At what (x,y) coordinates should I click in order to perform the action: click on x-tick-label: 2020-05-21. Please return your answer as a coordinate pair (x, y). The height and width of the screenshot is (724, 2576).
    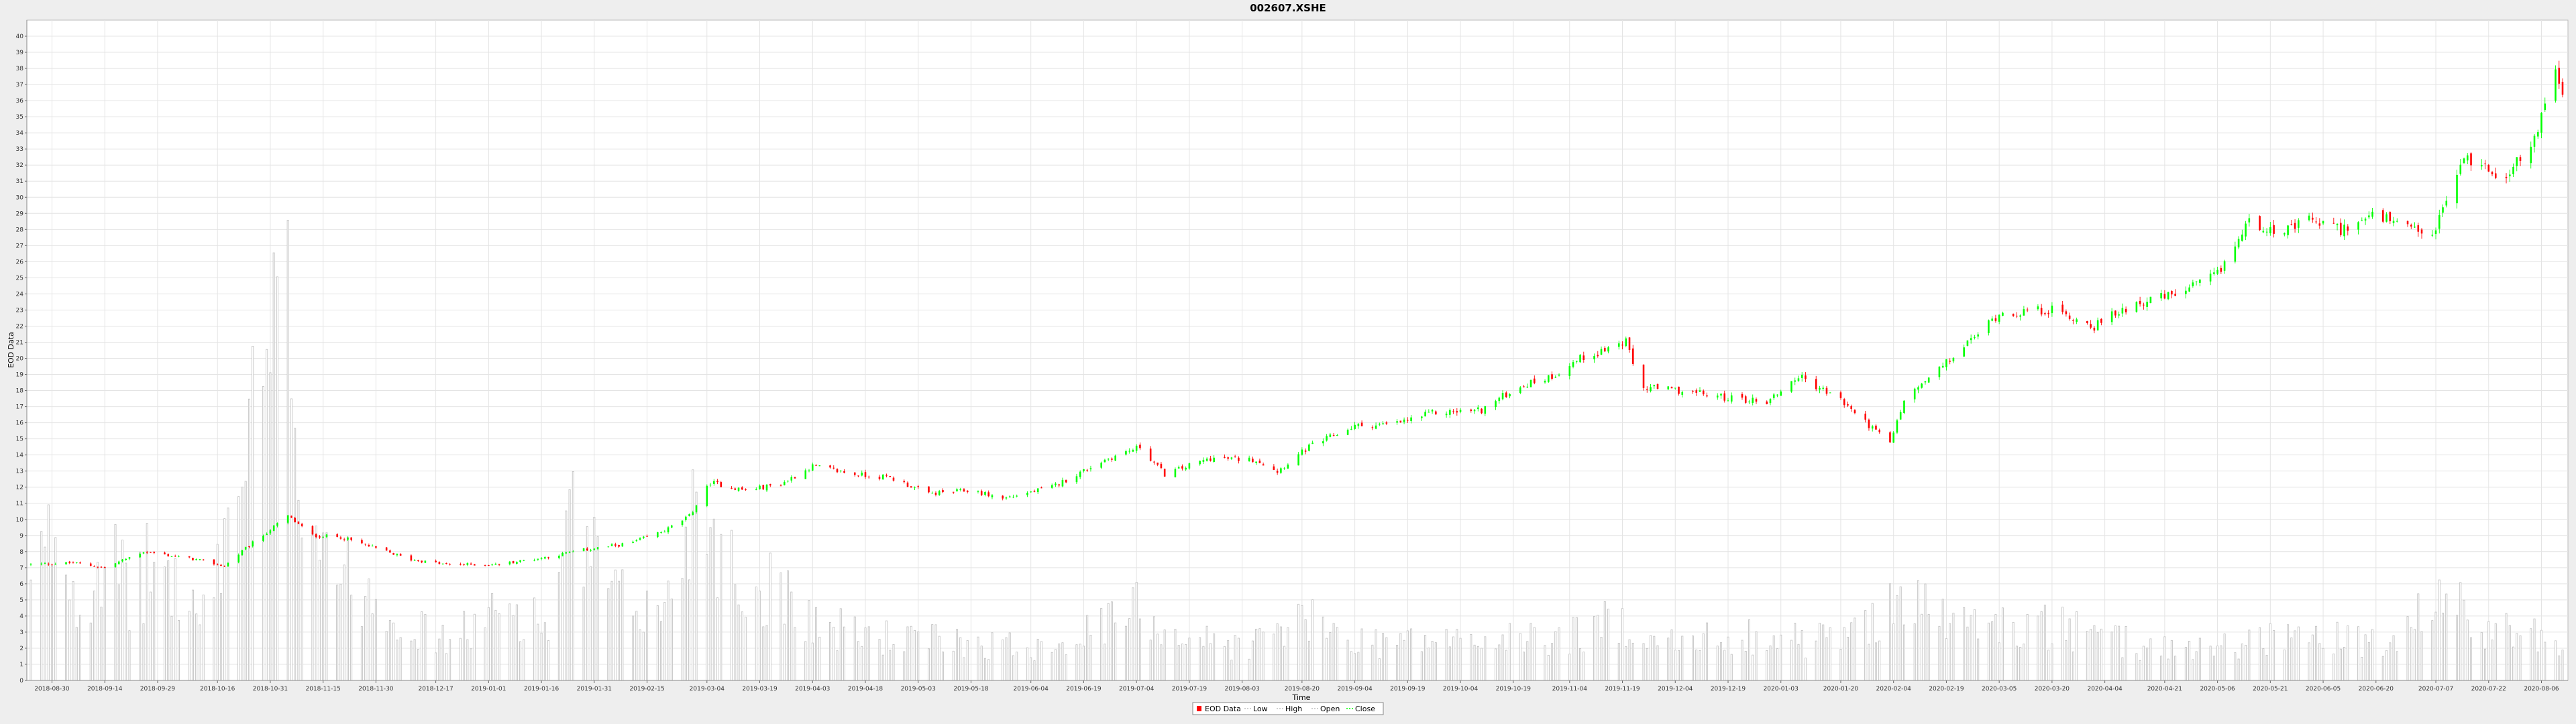
    Looking at the image, I should click on (2270, 689).